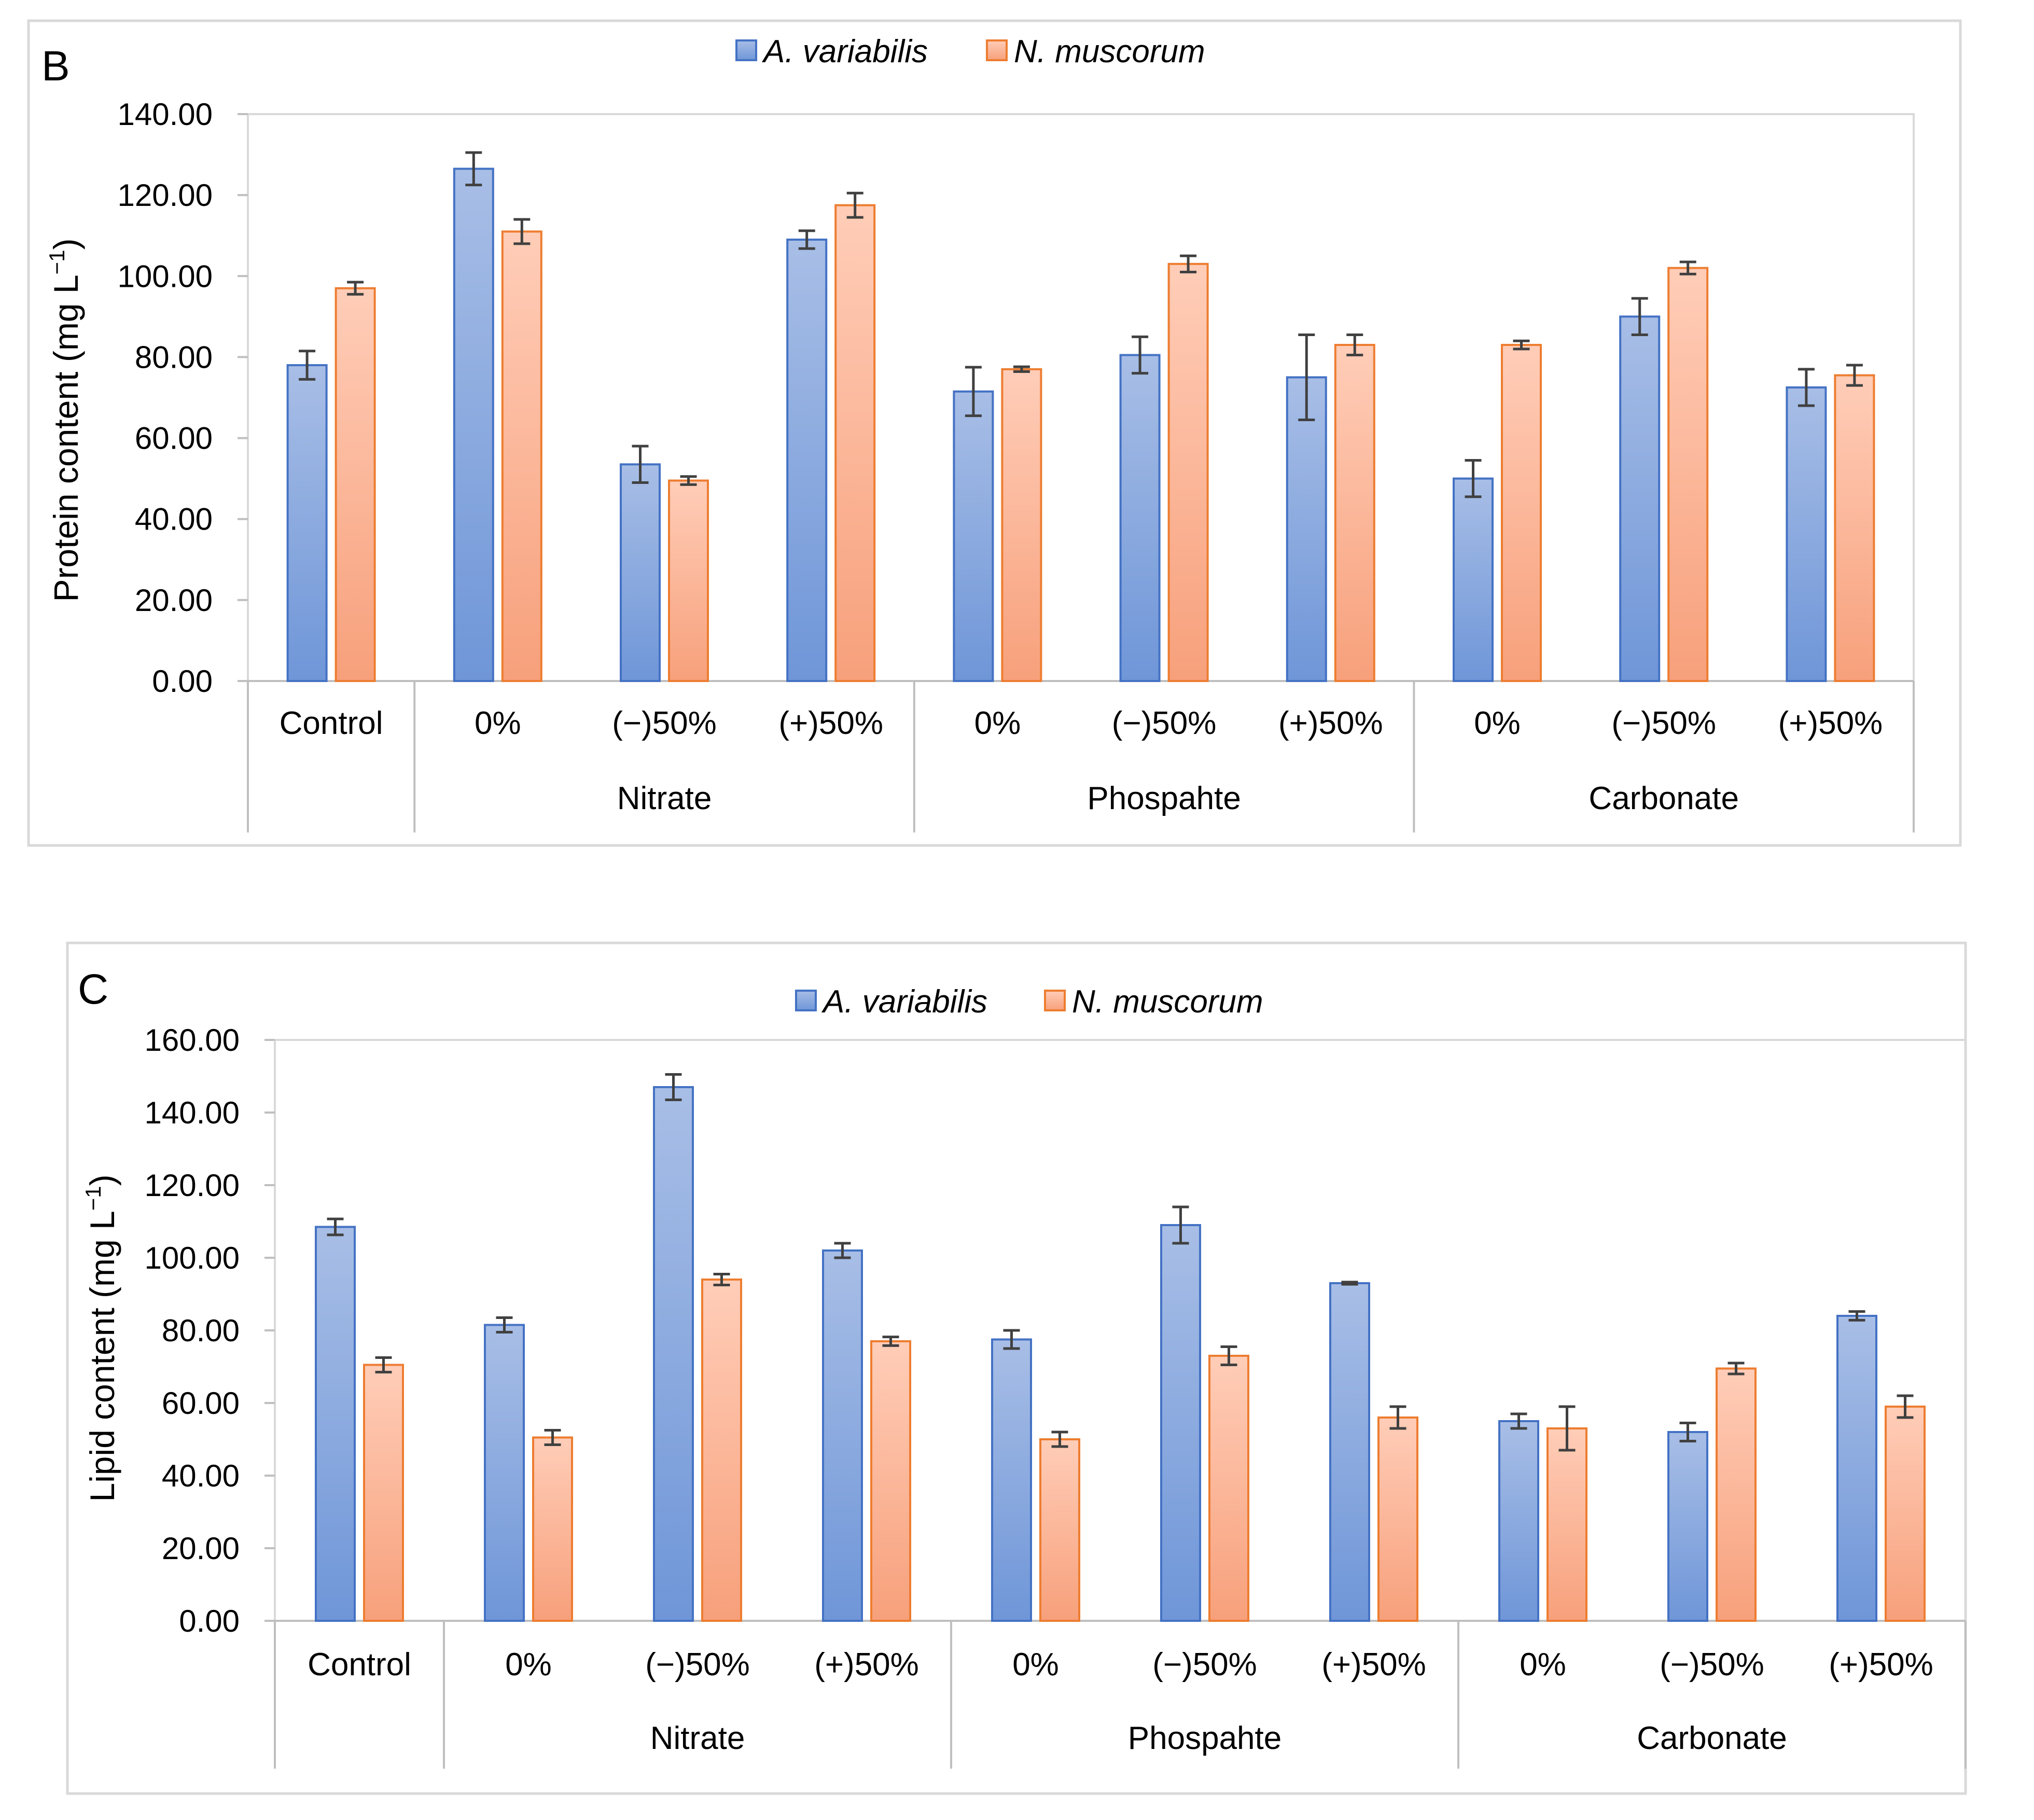 This screenshot has width=2034, height=1820. Describe the element at coordinates (101, 1338) in the screenshot. I see `y-axis-title: Lipid content (mg L−1)` at that location.